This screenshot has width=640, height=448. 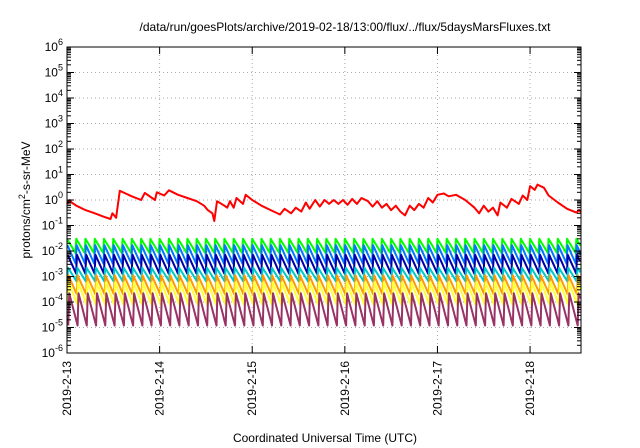 I want to click on y-tick-label-exponent: 4, so click(x=60, y=93).